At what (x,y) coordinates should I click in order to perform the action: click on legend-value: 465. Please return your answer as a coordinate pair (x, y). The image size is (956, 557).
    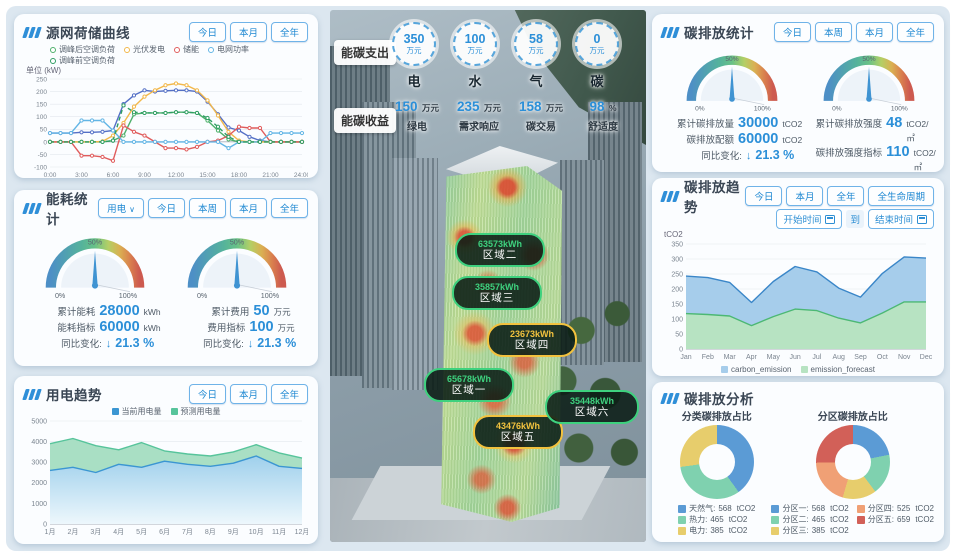
    Looking at the image, I should click on (717, 519).